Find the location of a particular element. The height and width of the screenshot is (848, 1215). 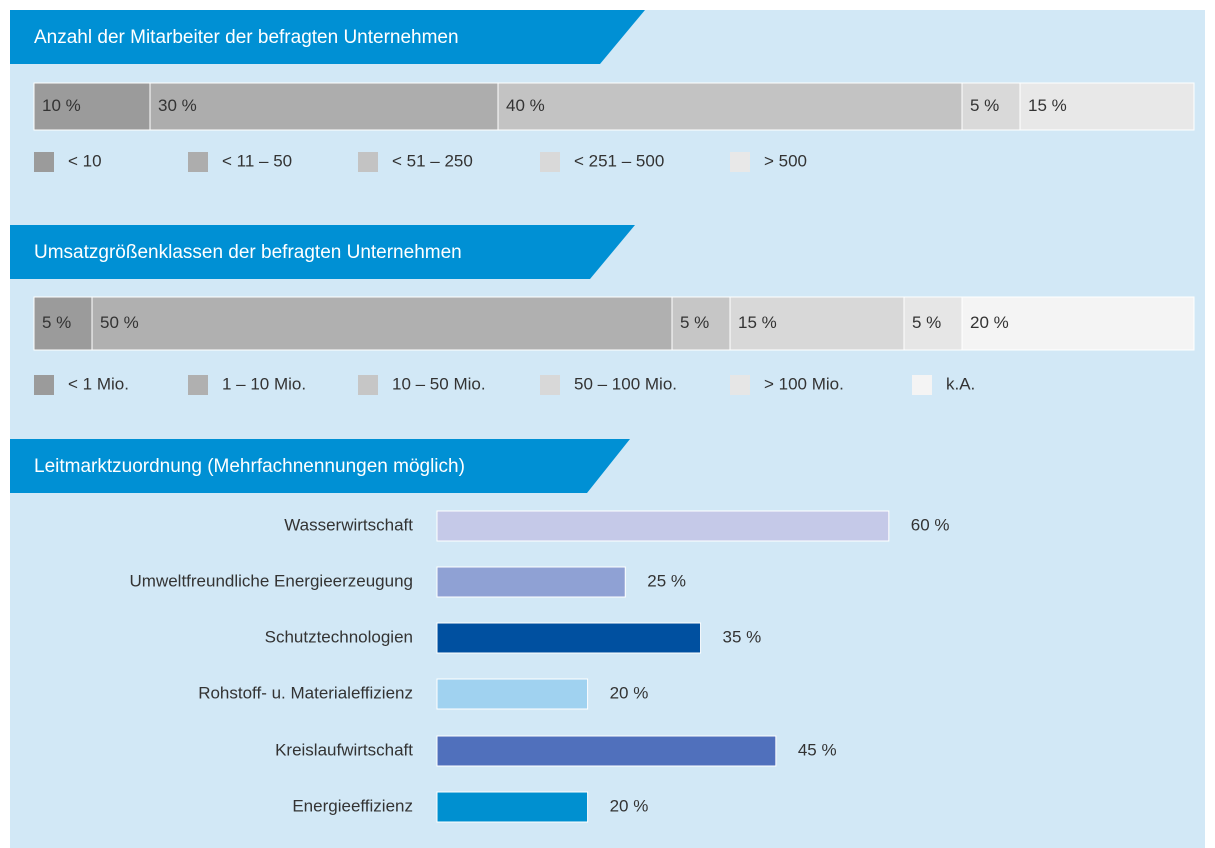

legend-label: < 51 – 250 is located at coordinates (432, 160).